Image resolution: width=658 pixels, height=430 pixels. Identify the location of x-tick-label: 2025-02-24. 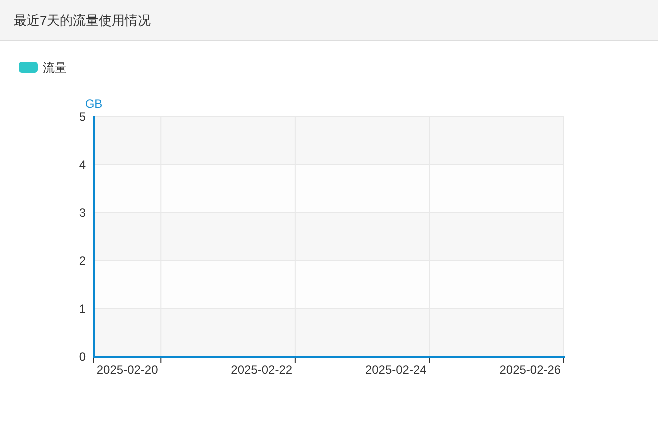
(396, 370).